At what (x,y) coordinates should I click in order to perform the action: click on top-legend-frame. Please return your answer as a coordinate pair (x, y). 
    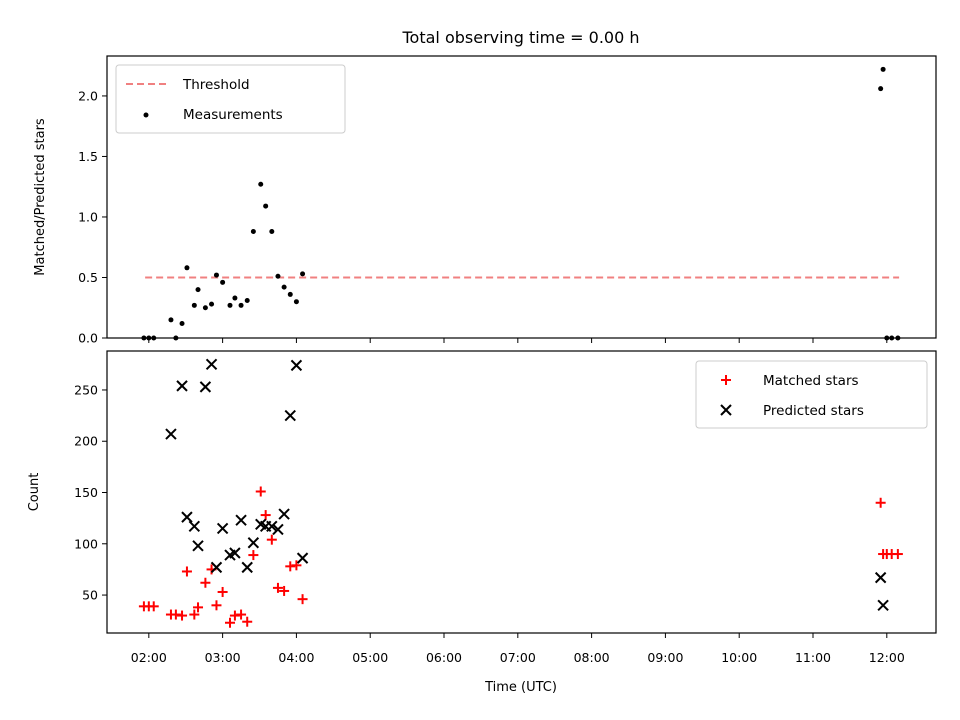
    Looking at the image, I should click on (230, 99).